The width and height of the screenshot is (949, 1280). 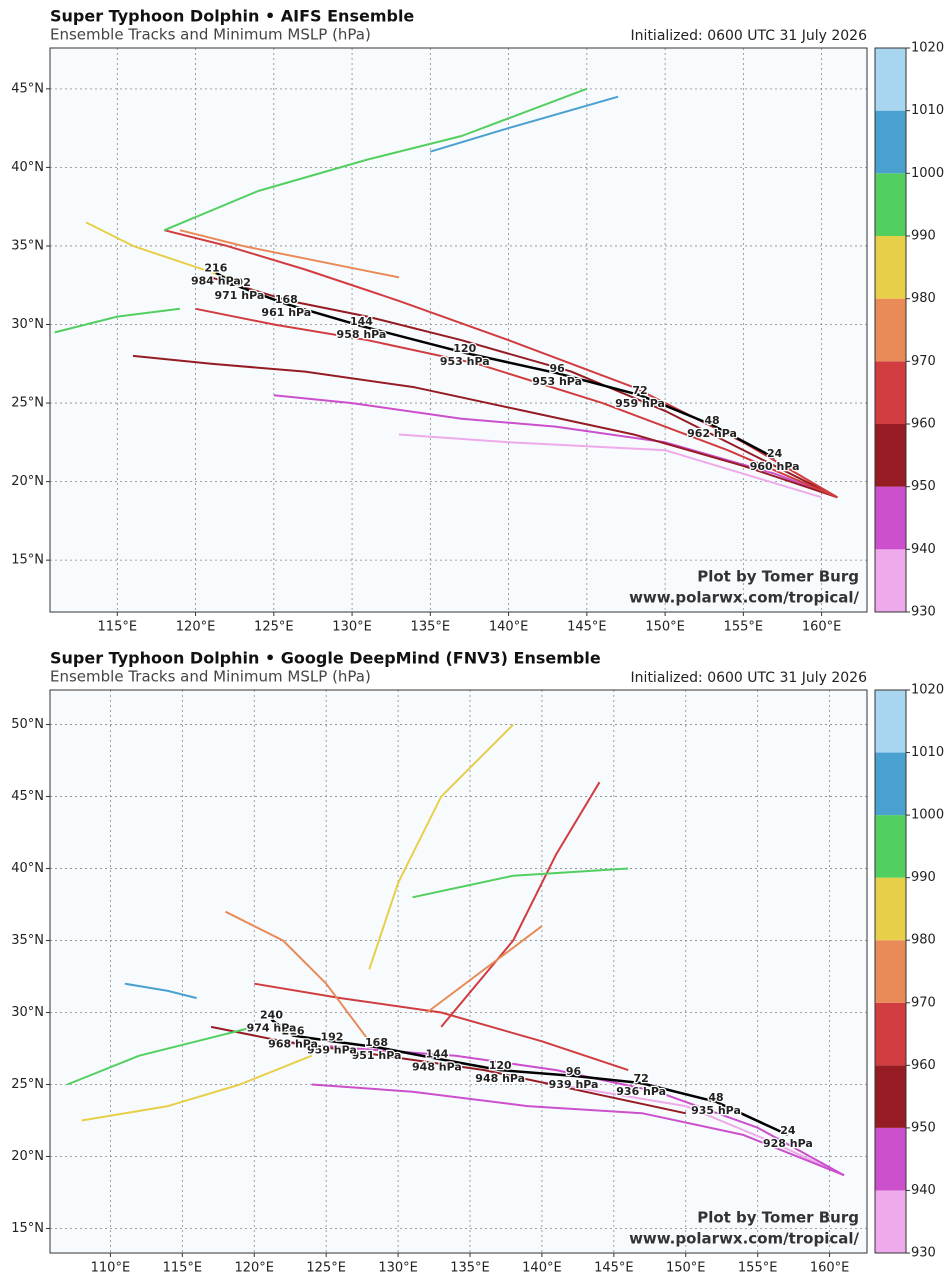 What do you see at coordinates (712, 433) in the screenshot?
I see `pressure-label: 962 hPa` at bounding box center [712, 433].